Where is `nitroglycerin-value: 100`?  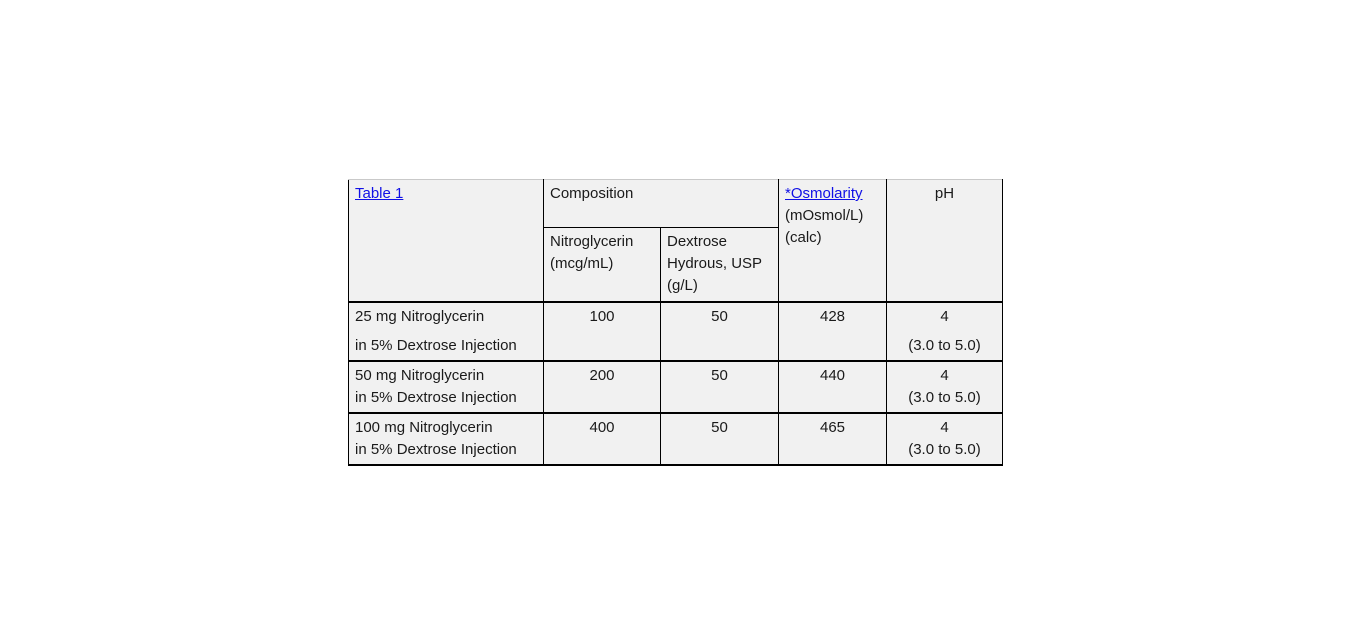
nitroglycerin-value: 100 is located at coordinates (602, 330).